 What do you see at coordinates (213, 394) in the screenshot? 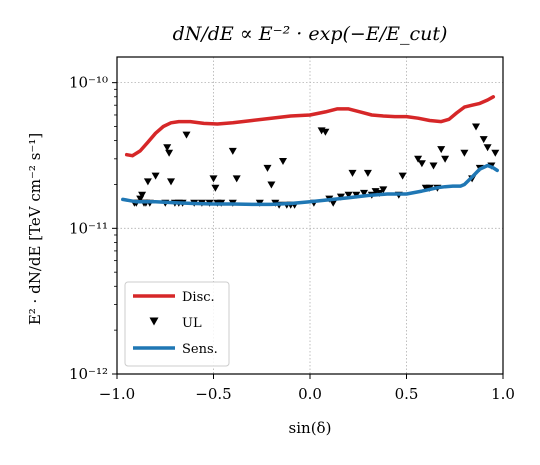
I see `x-tick-label: −0.5` at bounding box center [213, 394].